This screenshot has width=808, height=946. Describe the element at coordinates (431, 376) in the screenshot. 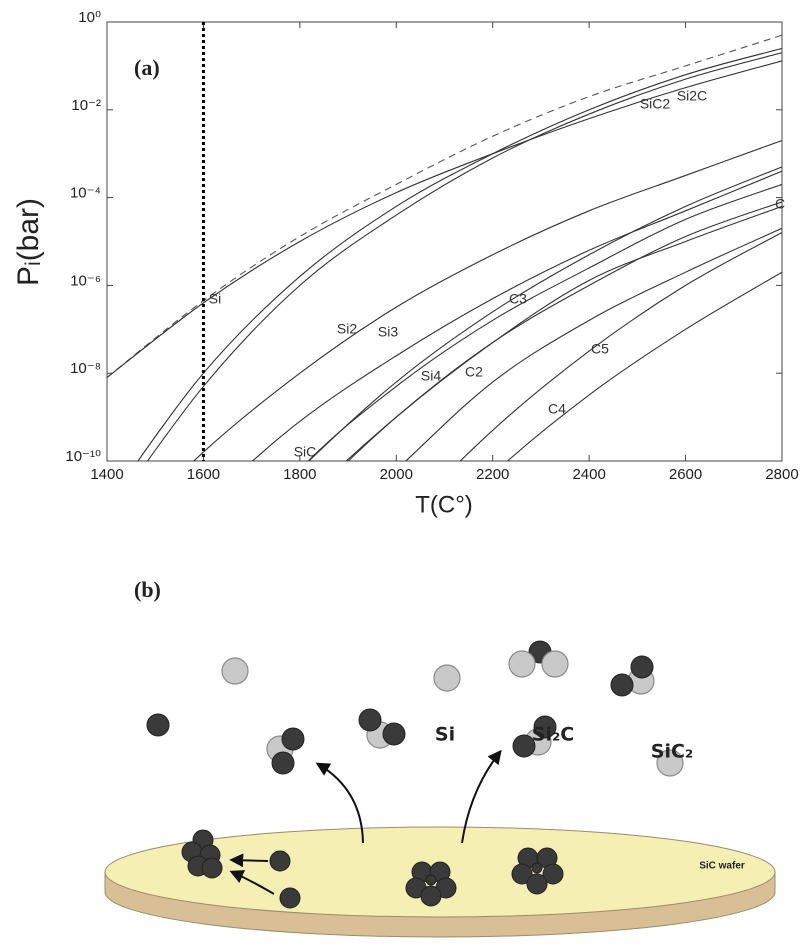

I see `curve-label: Si4` at that location.